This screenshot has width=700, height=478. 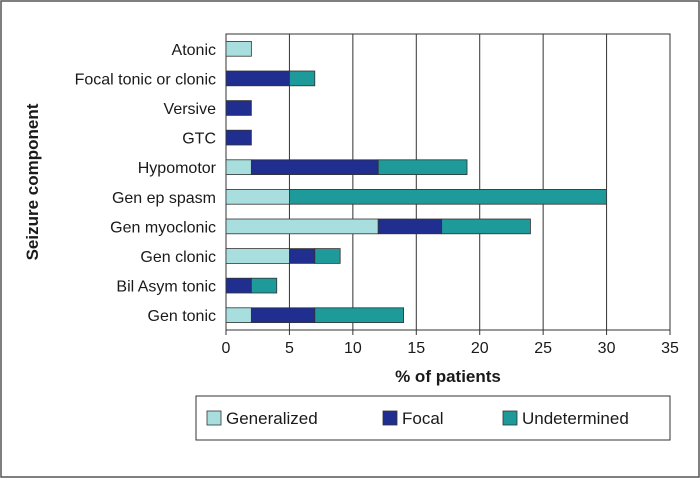 I want to click on bar-hypomotor-generalized, so click(x=238, y=167).